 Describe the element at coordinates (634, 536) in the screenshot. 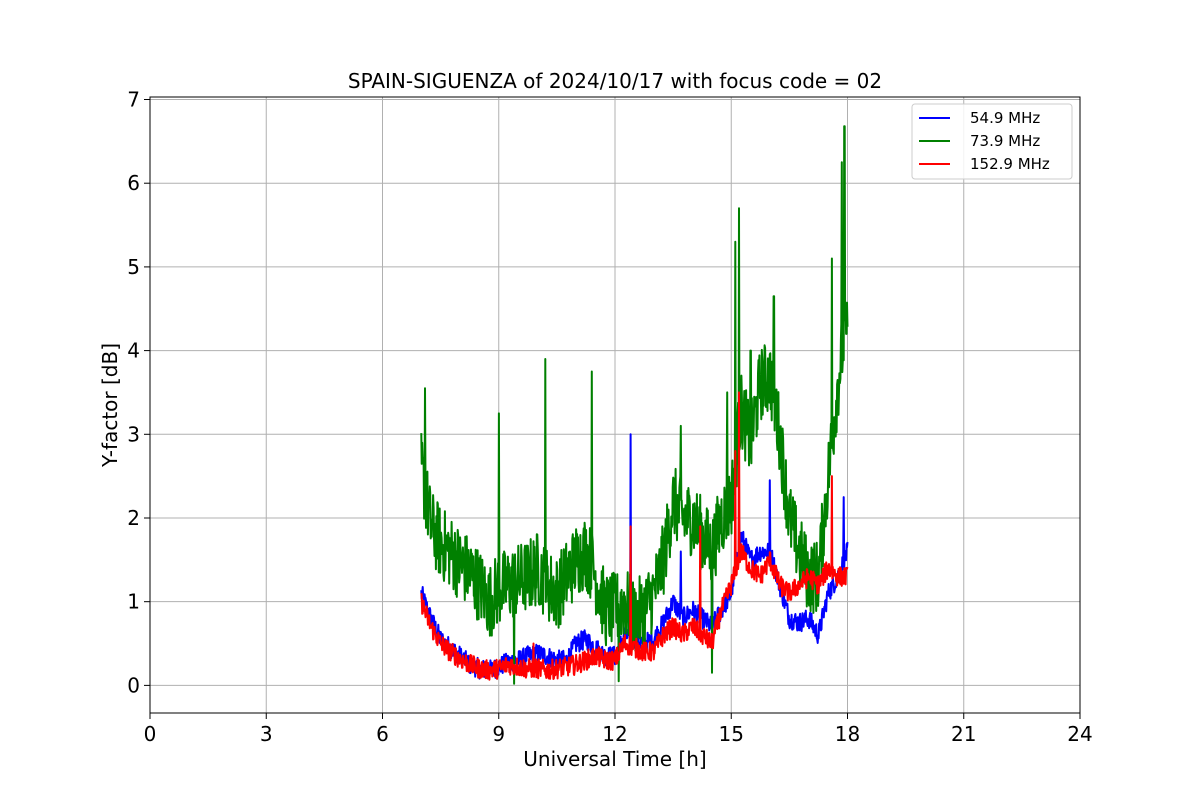

I see `series-line-152-9-mhz` at that location.